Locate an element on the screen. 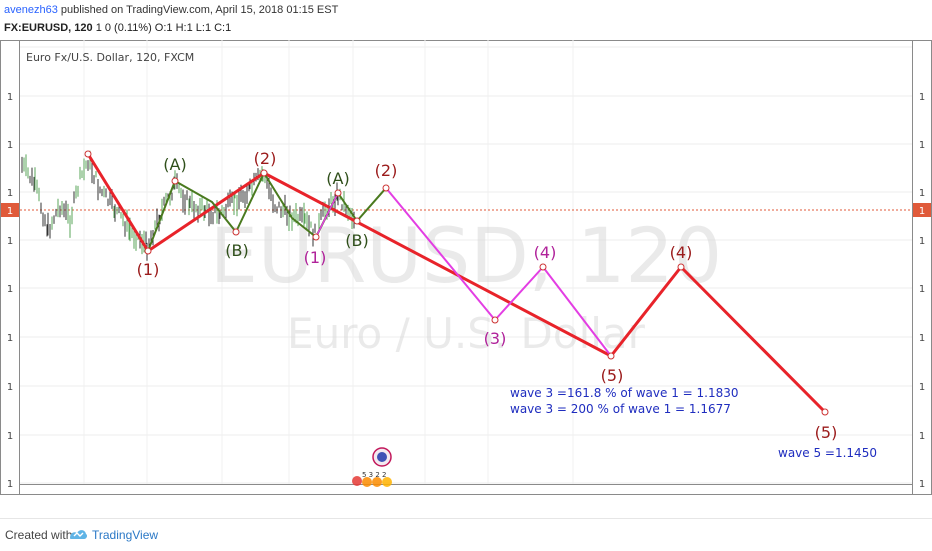 Image resolution: width=932 pixels, height=551 pixels. watermark-name: Euro / U.S. Dollar is located at coordinates (466, 333).